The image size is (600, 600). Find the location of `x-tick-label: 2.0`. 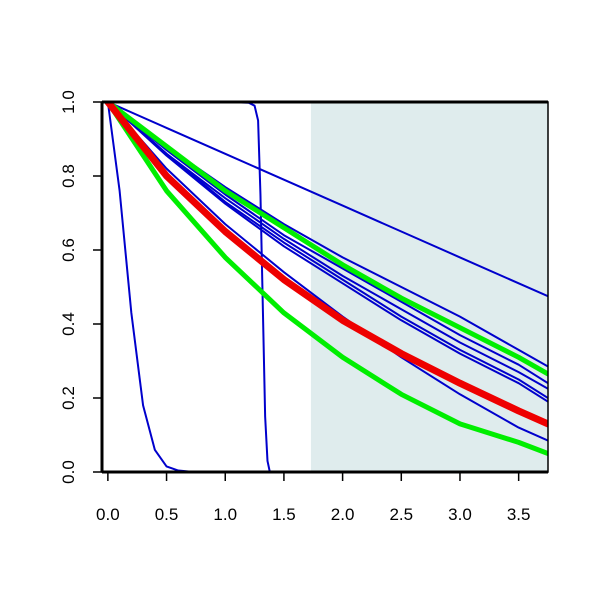

x-tick-label: 2.0 is located at coordinates (343, 514).